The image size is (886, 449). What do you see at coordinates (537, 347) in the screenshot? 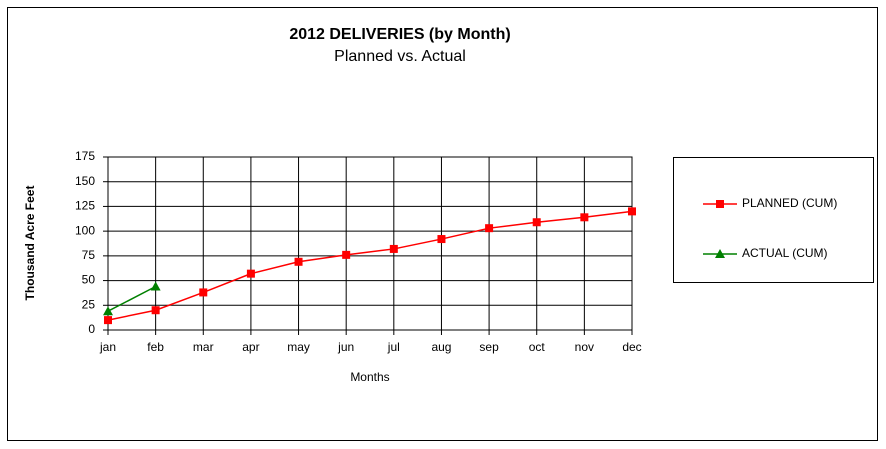
I see `x-tick-label: oct` at bounding box center [537, 347].